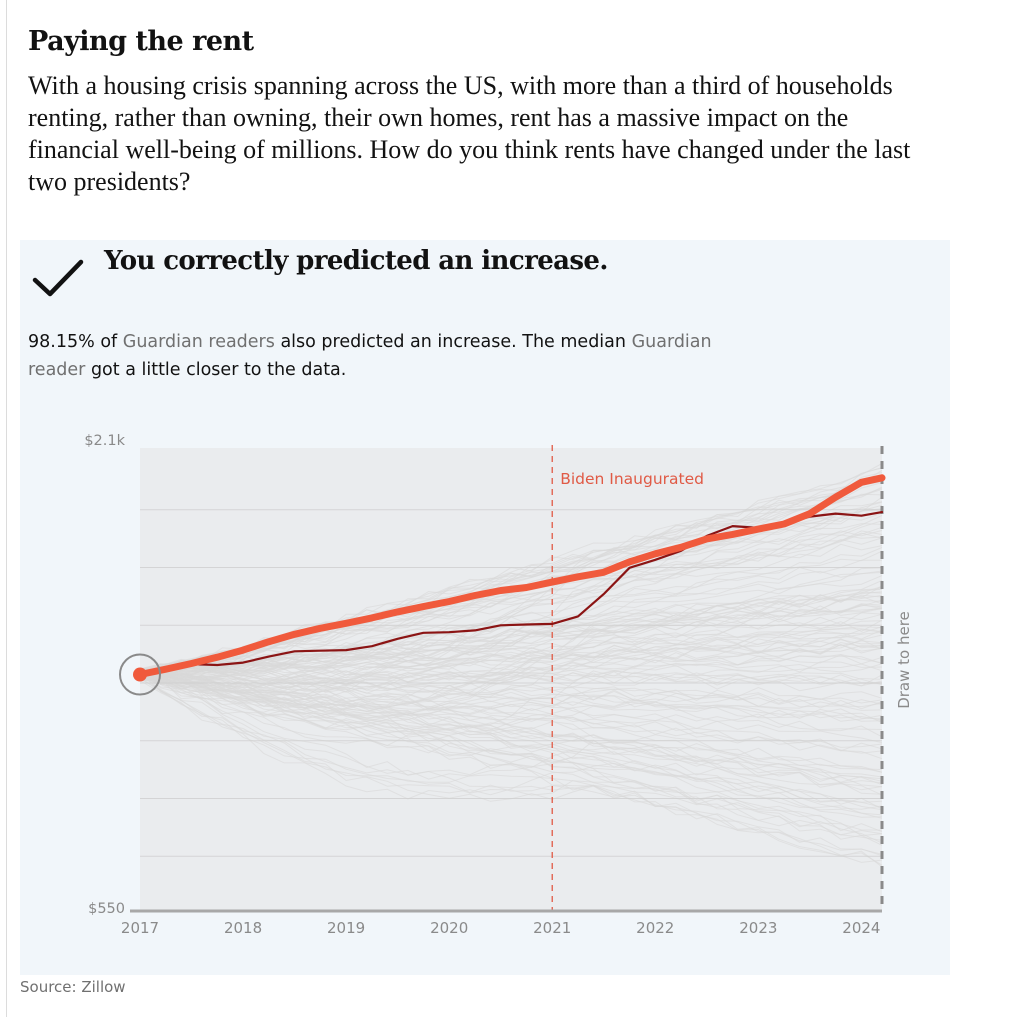 The image size is (1024, 1017). I want to click on x-tick-label: 2018, so click(243, 928).